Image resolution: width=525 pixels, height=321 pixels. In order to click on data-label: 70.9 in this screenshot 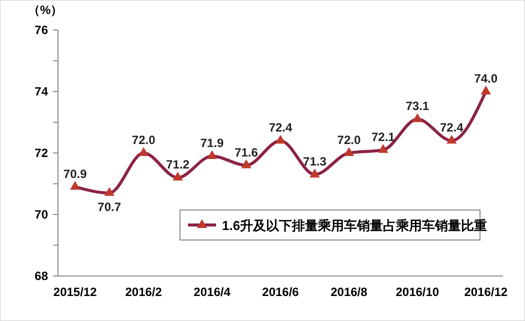, I will do `click(75, 173)`.